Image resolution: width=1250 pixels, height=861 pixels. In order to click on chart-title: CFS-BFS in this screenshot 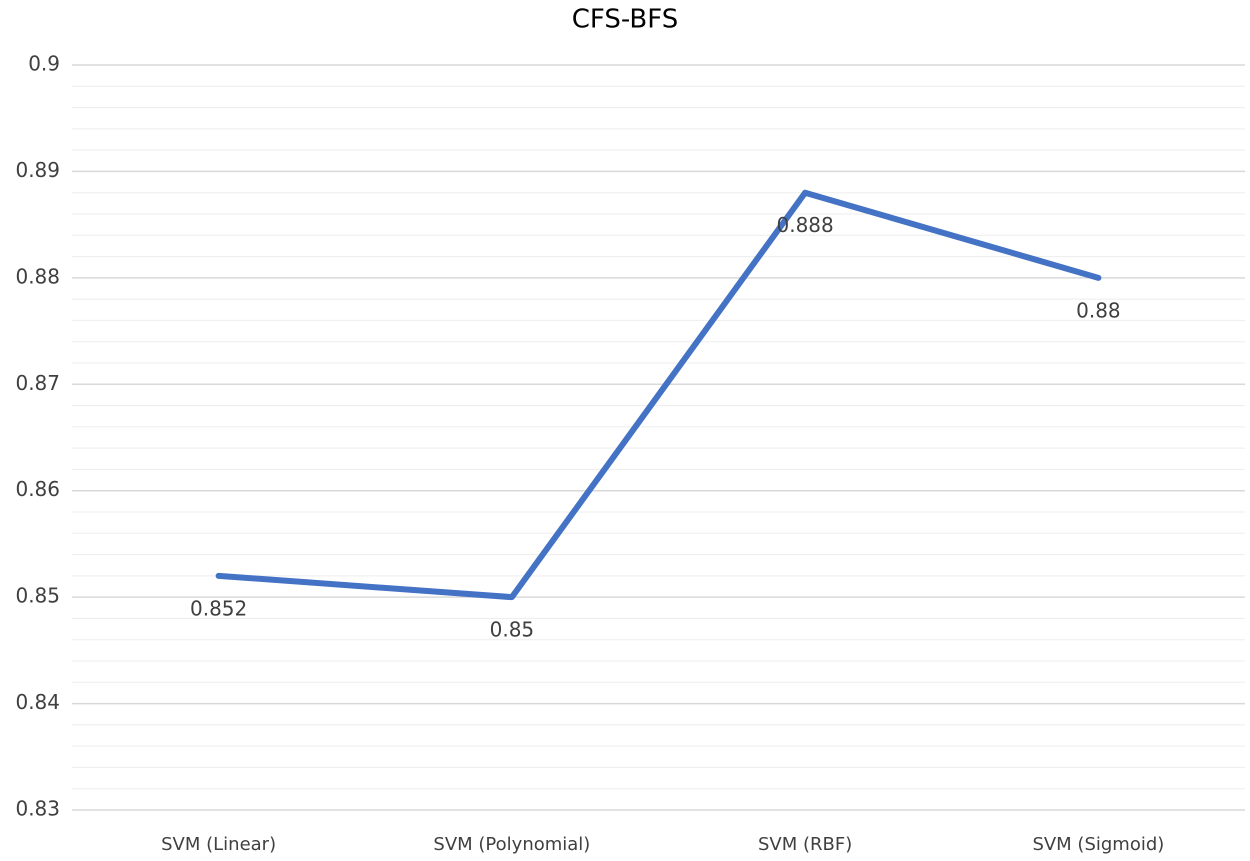, I will do `click(625, 20)`.